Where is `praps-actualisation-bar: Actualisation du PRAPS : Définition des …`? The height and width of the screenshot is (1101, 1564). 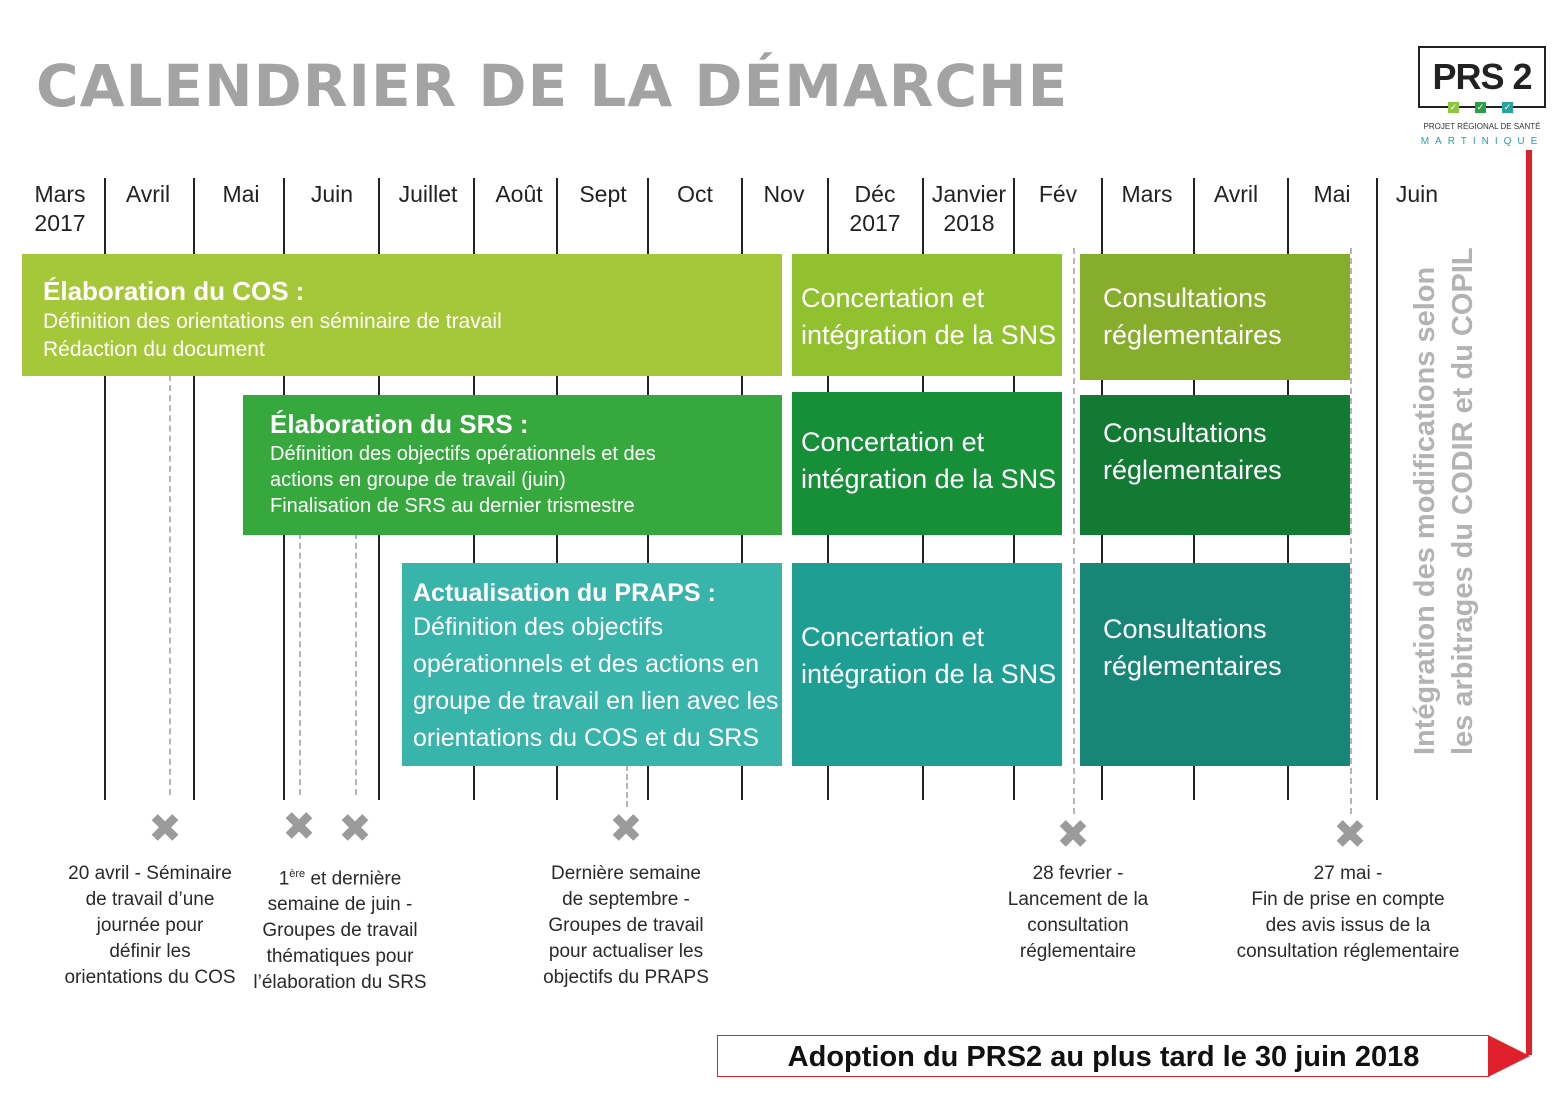
praps-actualisation-bar: Actualisation du PRAPS : Définition des … is located at coordinates (592, 664).